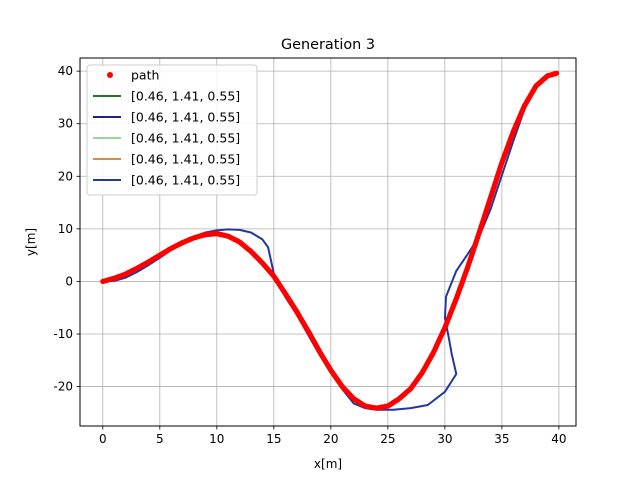  What do you see at coordinates (160, 439) in the screenshot?
I see `x-tick-label: 5` at bounding box center [160, 439].